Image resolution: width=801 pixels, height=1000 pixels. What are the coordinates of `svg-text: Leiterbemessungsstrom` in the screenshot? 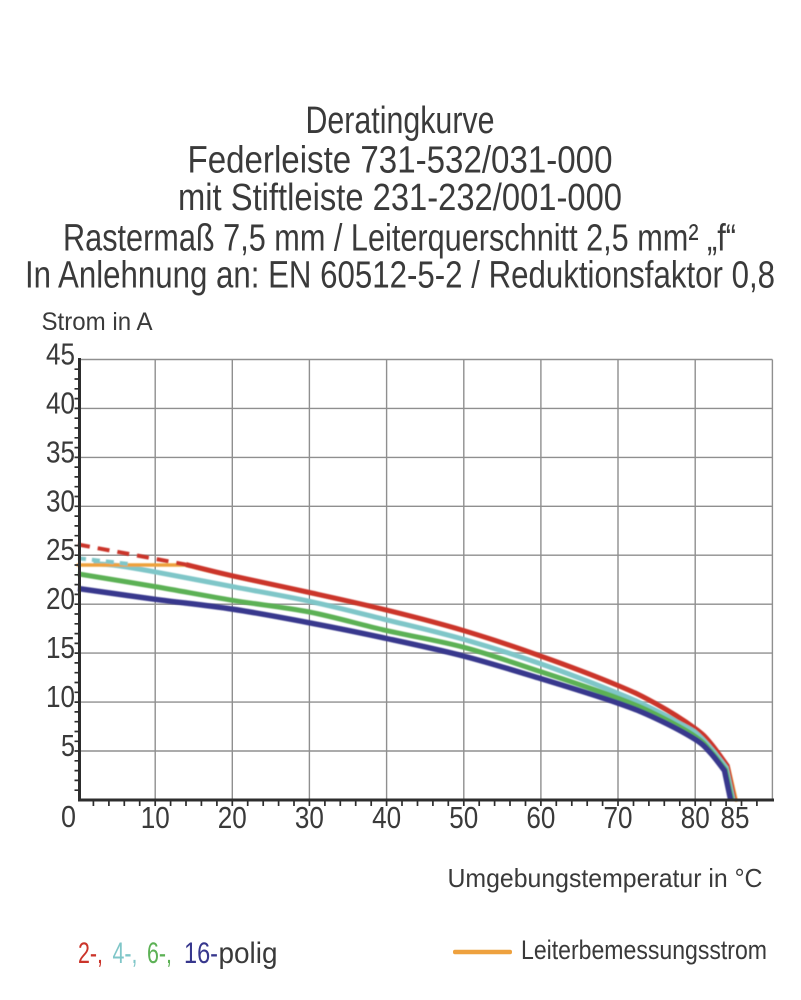 It's located at (644, 950).